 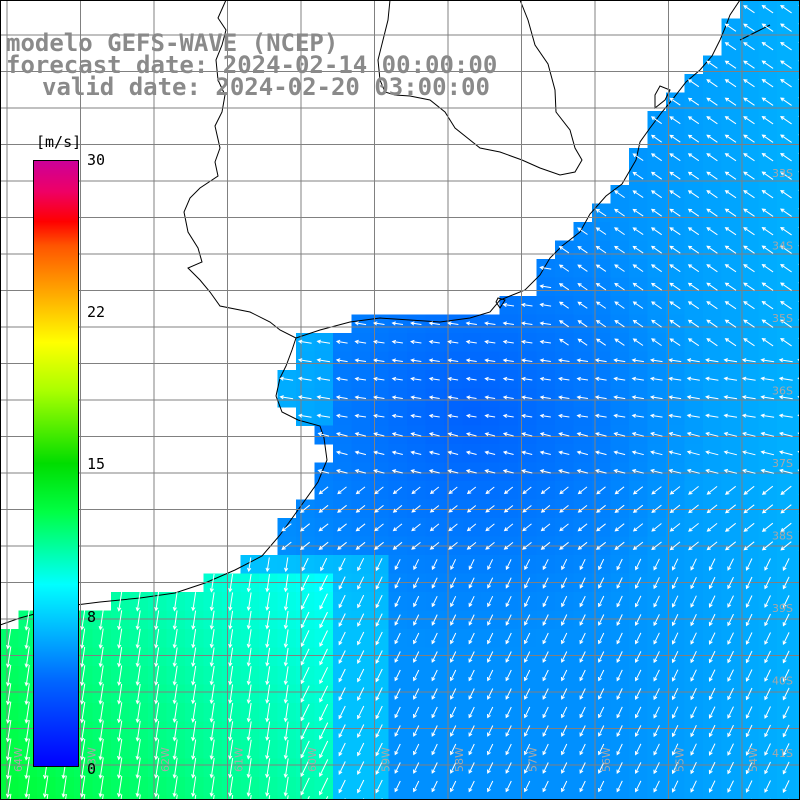 I want to click on colorbar-unit: [m/s], so click(x=59, y=142).